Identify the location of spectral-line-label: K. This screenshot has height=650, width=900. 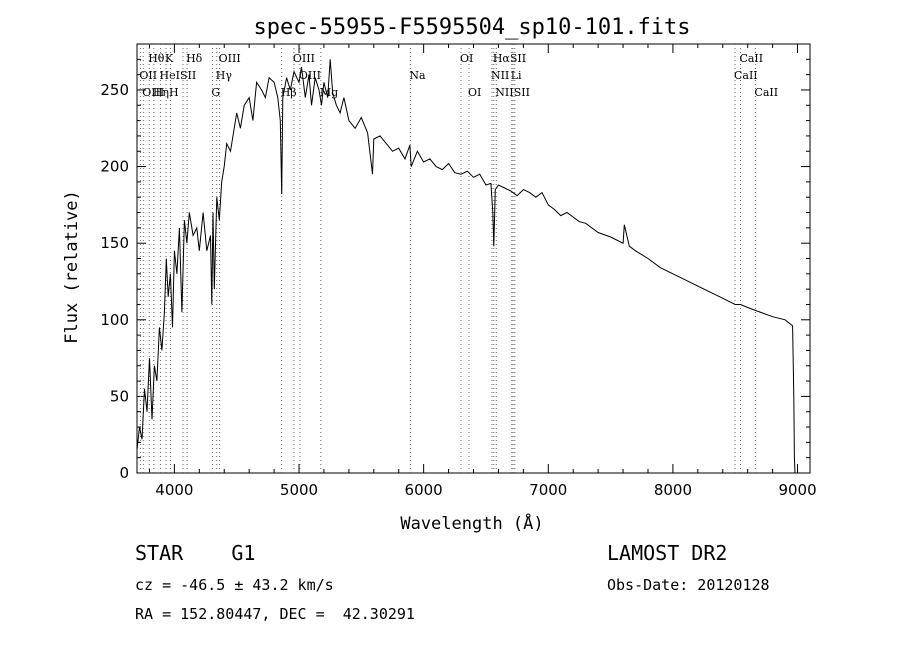
(169, 58).